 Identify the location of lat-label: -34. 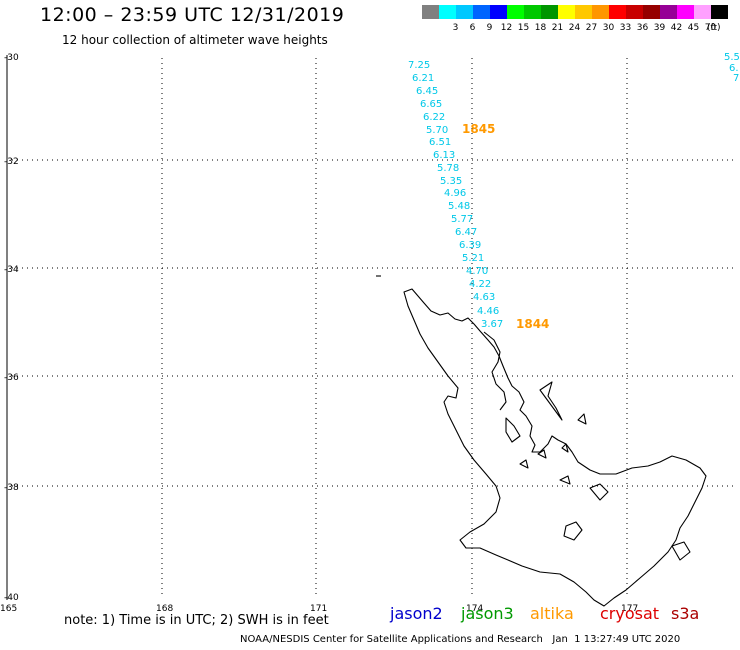
(11, 270).